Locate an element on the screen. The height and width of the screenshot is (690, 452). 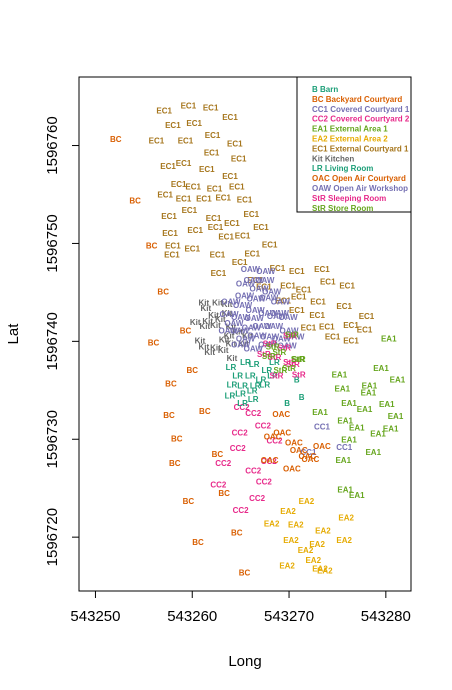
y-axis-title: Lat is located at coordinates (13, 334).